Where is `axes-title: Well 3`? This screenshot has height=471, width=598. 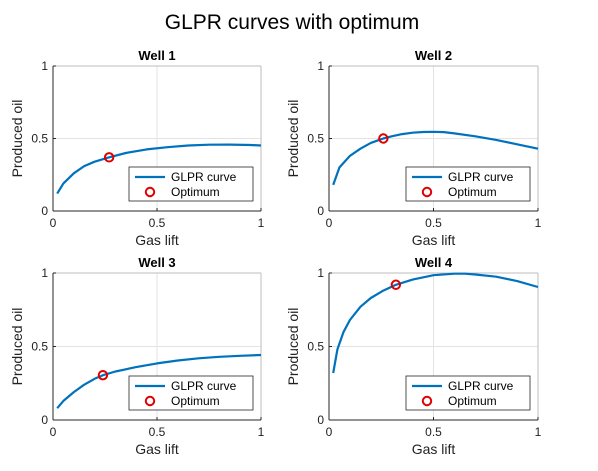
axes-title: Well 3 is located at coordinates (156, 262).